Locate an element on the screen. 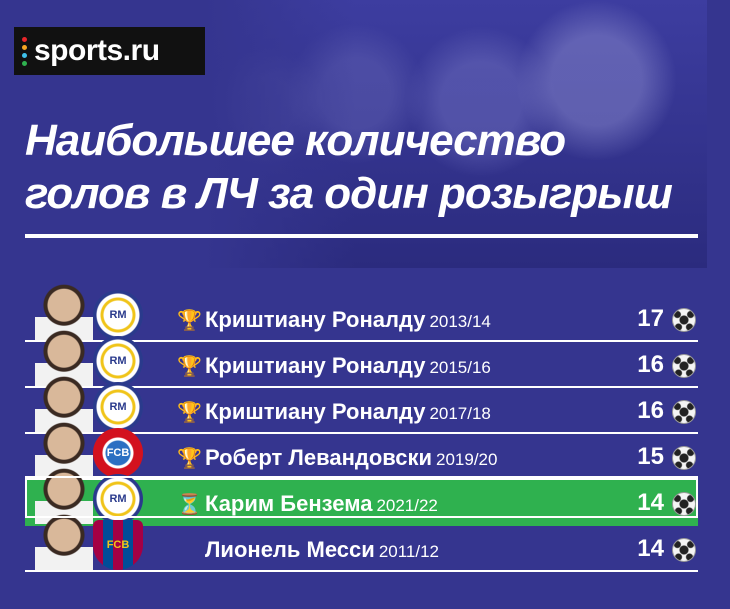 The height and width of the screenshot is (609, 730). list-item: FCB Лионель Месси 2011/12 14 is located at coordinates (361, 542).